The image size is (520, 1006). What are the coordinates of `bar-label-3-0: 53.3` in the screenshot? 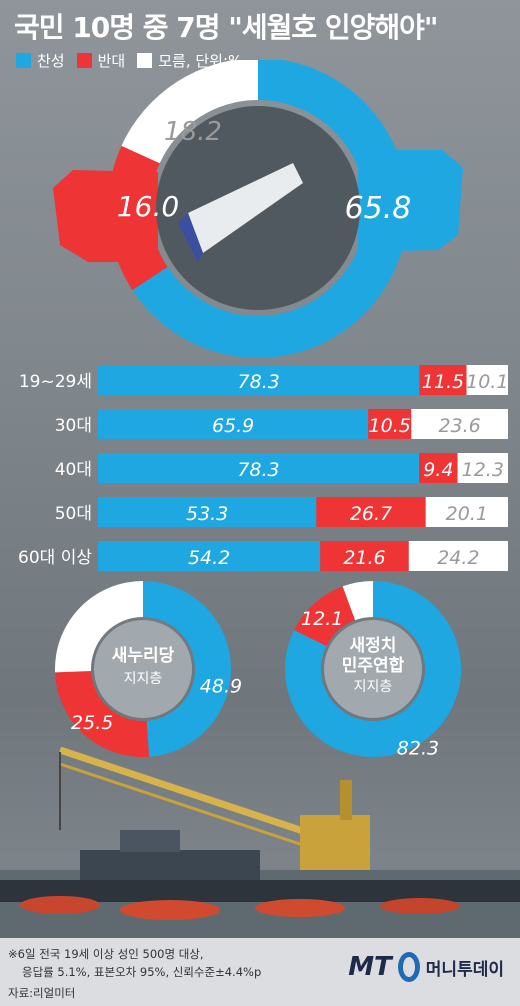 It's located at (207, 514).